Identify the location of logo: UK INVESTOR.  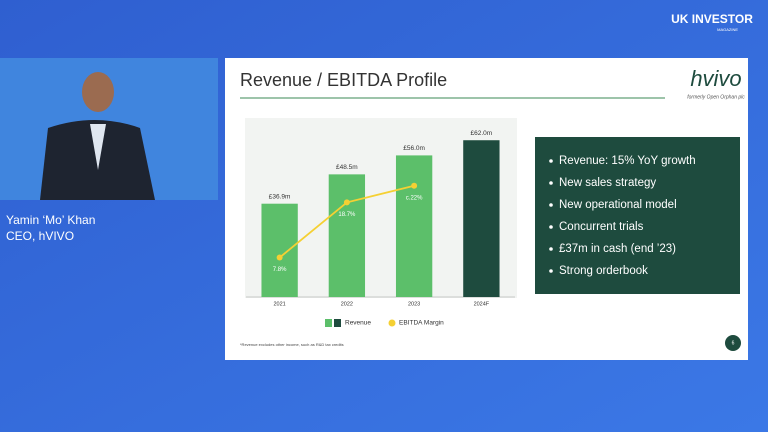
(712, 19).